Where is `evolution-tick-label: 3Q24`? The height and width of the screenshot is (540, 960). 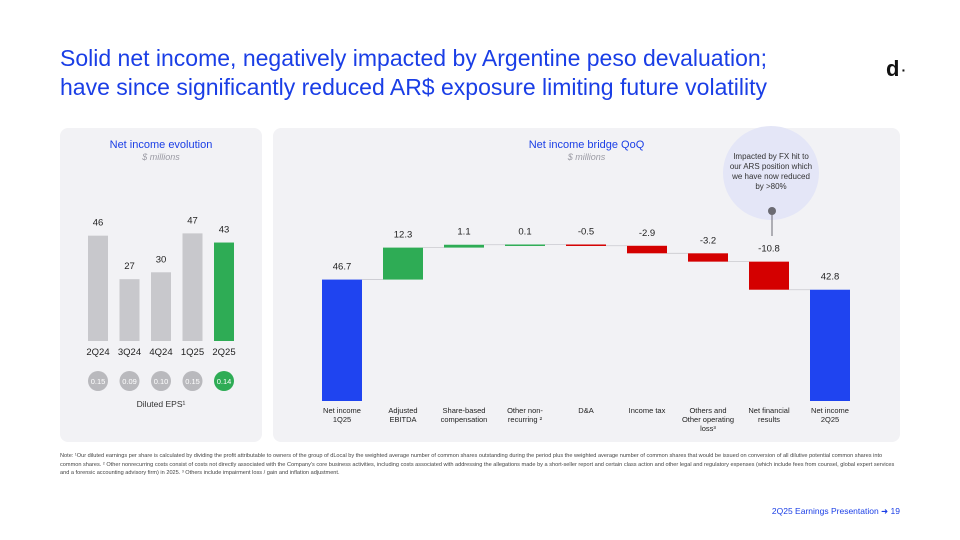
evolution-tick-label: 3Q24 is located at coordinates (129, 352).